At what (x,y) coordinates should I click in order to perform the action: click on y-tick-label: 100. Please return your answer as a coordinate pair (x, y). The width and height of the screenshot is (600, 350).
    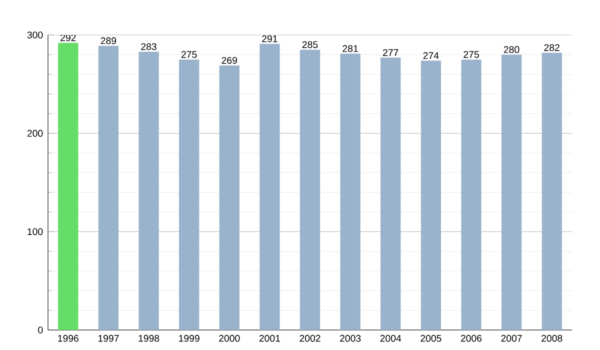
    Looking at the image, I should click on (35, 232).